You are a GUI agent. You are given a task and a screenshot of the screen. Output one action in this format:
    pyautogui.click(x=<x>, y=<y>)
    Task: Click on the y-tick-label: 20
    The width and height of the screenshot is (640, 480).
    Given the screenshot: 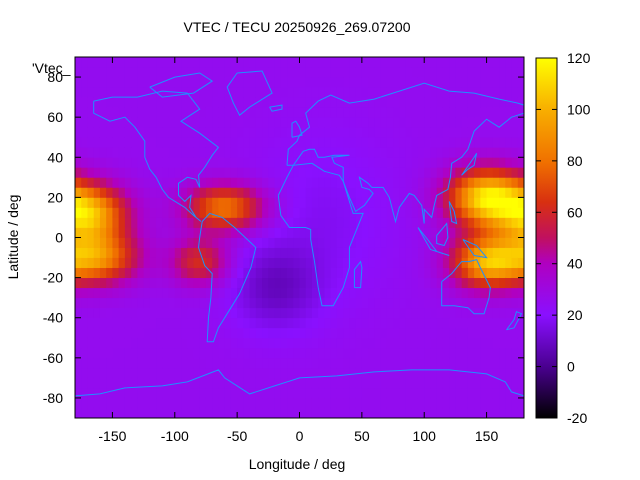 What is the action you would take?
    pyautogui.click(x=55, y=197)
    